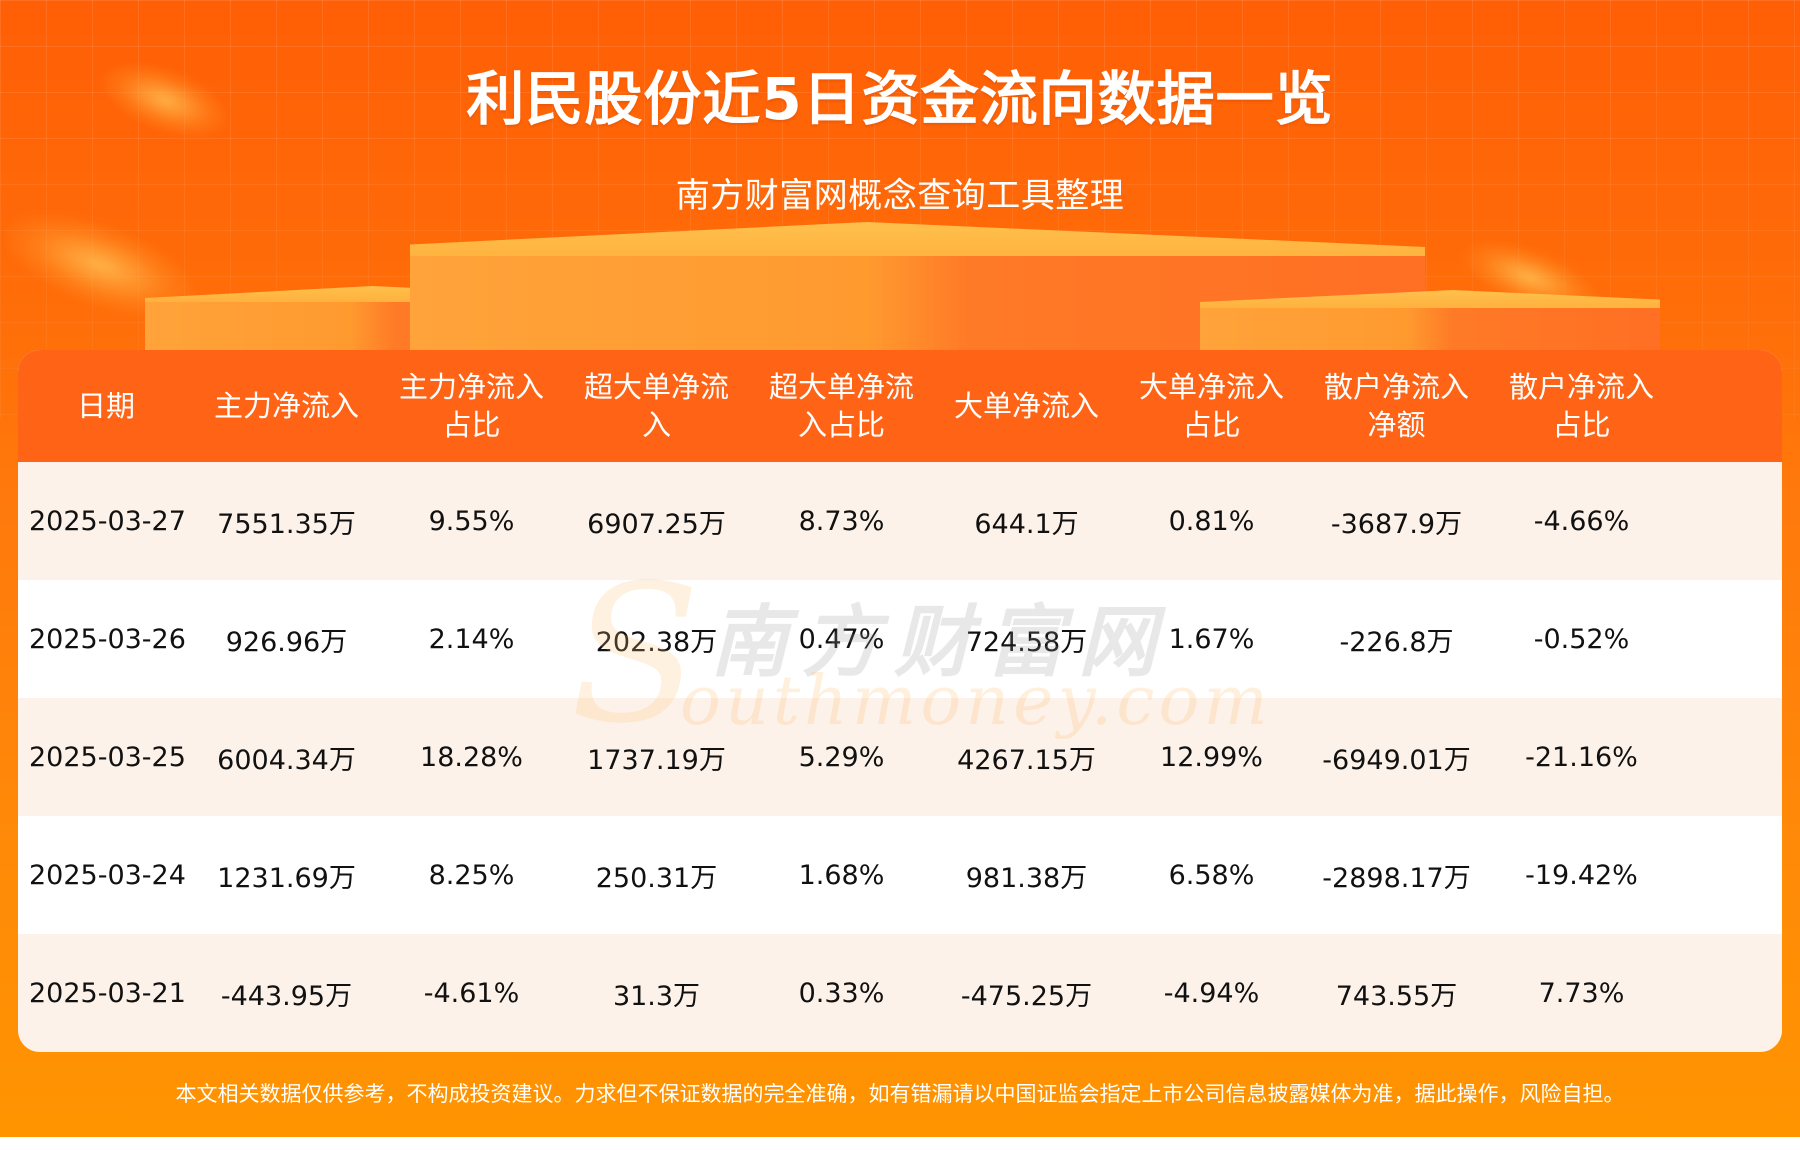 The width and height of the screenshot is (1800, 1150). What do you see at coordinates (1396, 642) in the screenshot?
I see `cell-retail-net-inflow: -226.8万` at bounding box center [1396, 642].